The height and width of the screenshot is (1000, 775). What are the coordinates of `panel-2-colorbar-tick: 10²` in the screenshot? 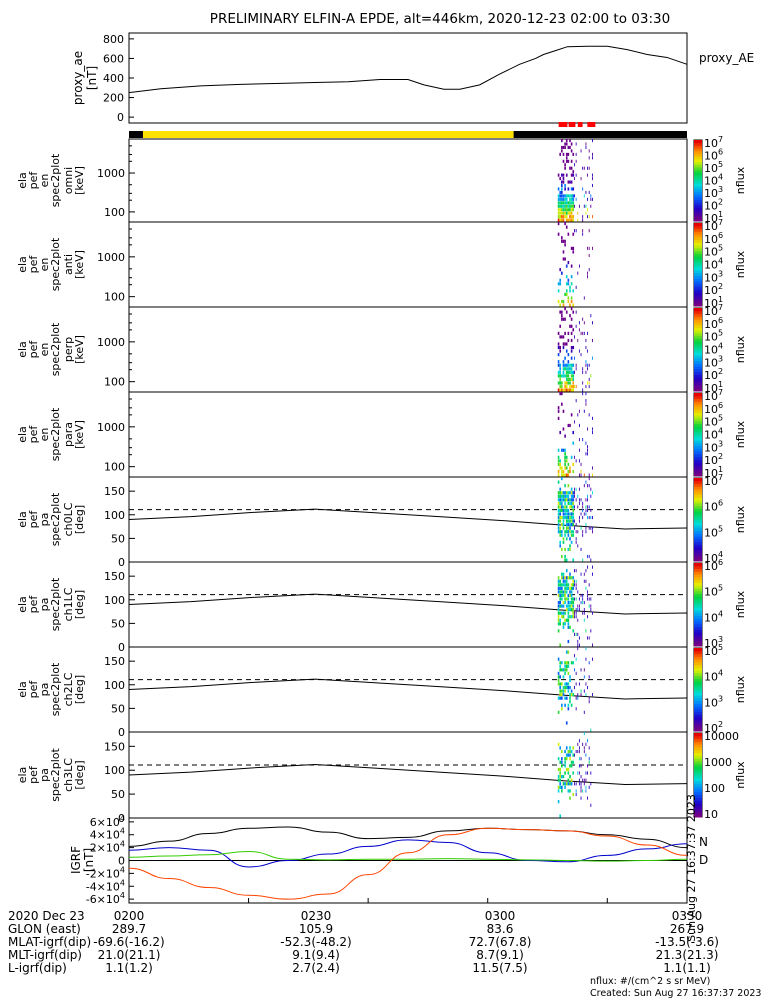 It's located at (713, 289).